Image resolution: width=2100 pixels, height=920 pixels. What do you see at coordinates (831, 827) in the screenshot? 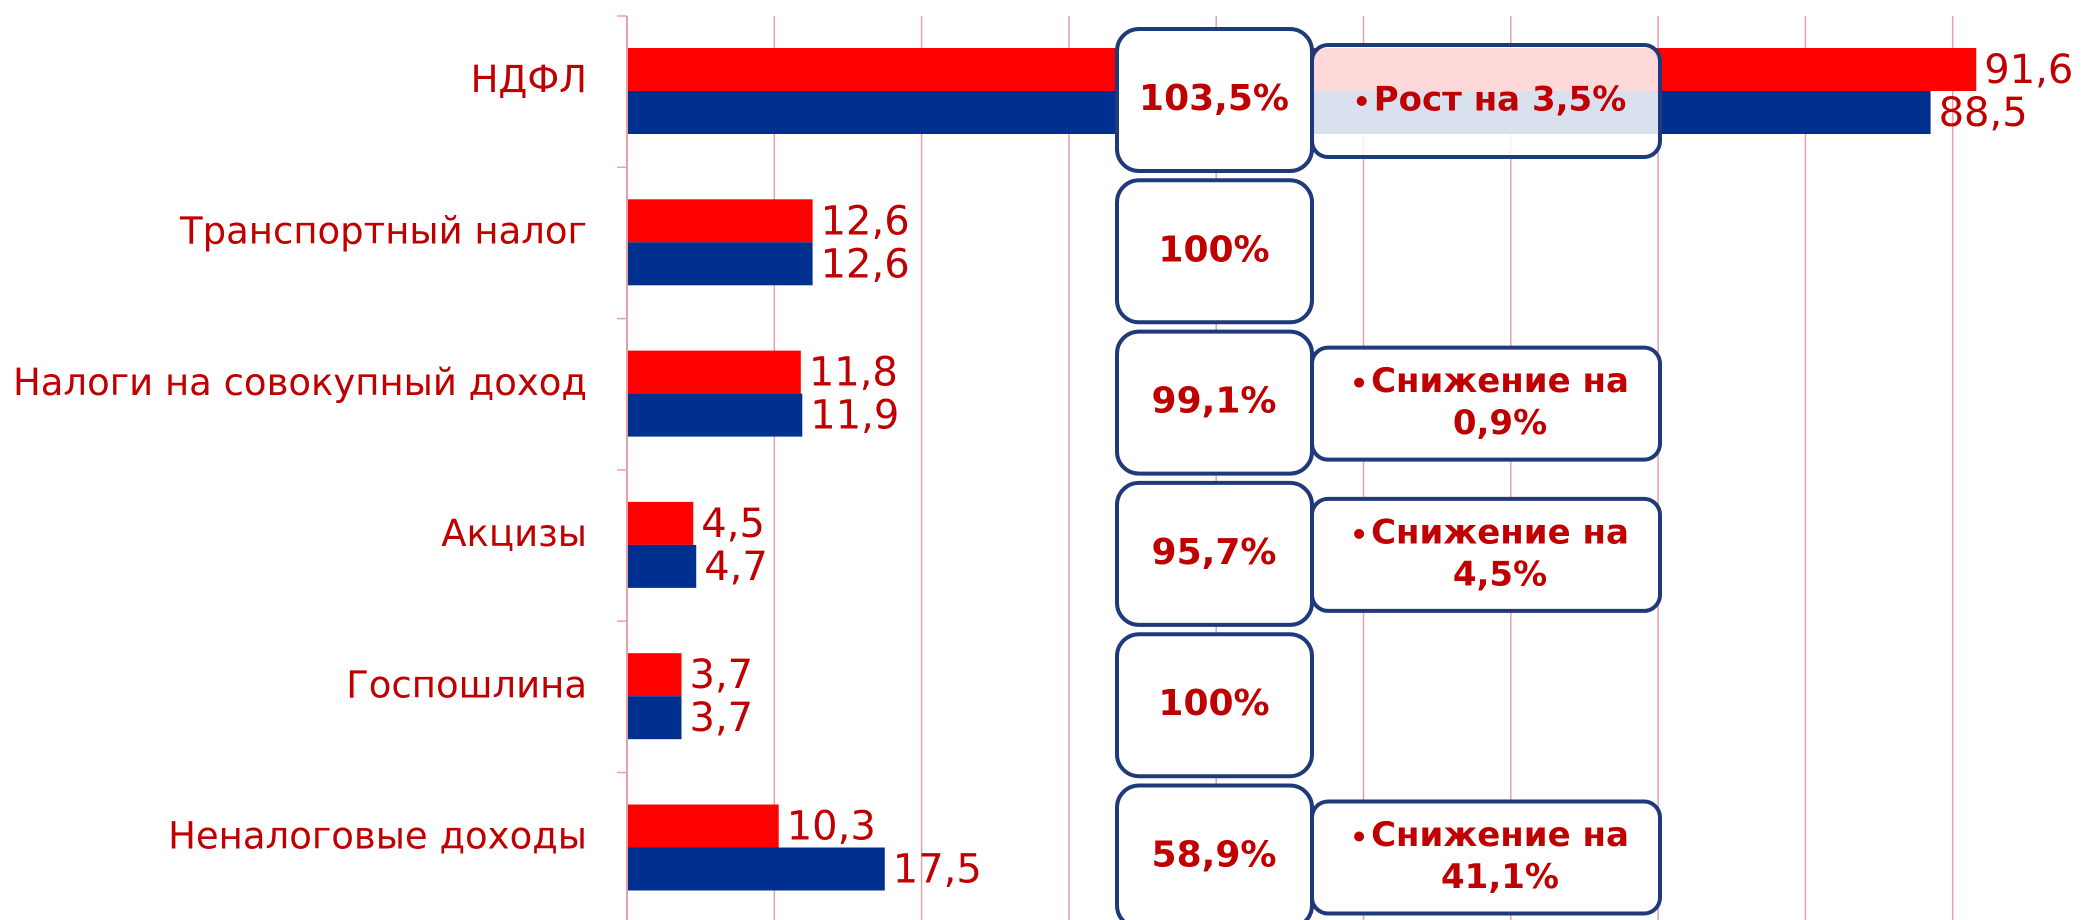
I see `value-label: 10,3` at bounding box center [831, 827].